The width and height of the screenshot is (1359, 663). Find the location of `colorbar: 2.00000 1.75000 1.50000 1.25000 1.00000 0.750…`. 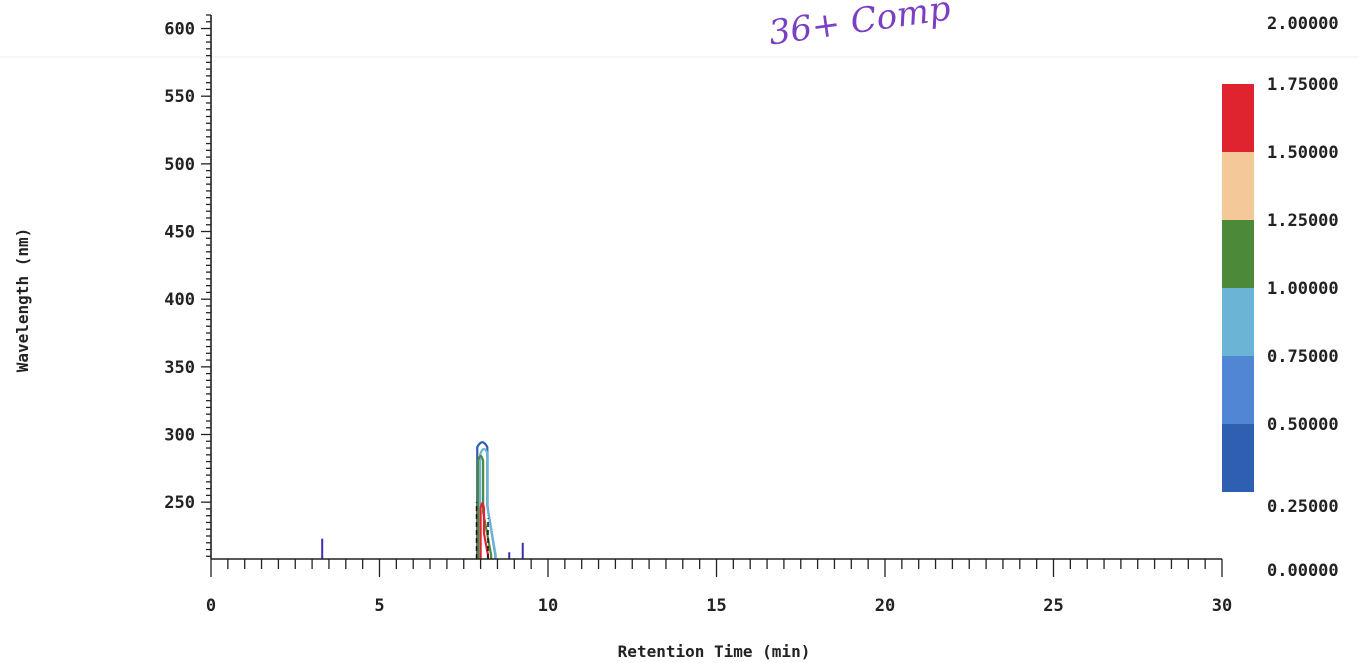

colorbar: 2.00000 1.75000 1.50000 1.25000 1.00000 0.750… is located at coordinates (1280, 297).